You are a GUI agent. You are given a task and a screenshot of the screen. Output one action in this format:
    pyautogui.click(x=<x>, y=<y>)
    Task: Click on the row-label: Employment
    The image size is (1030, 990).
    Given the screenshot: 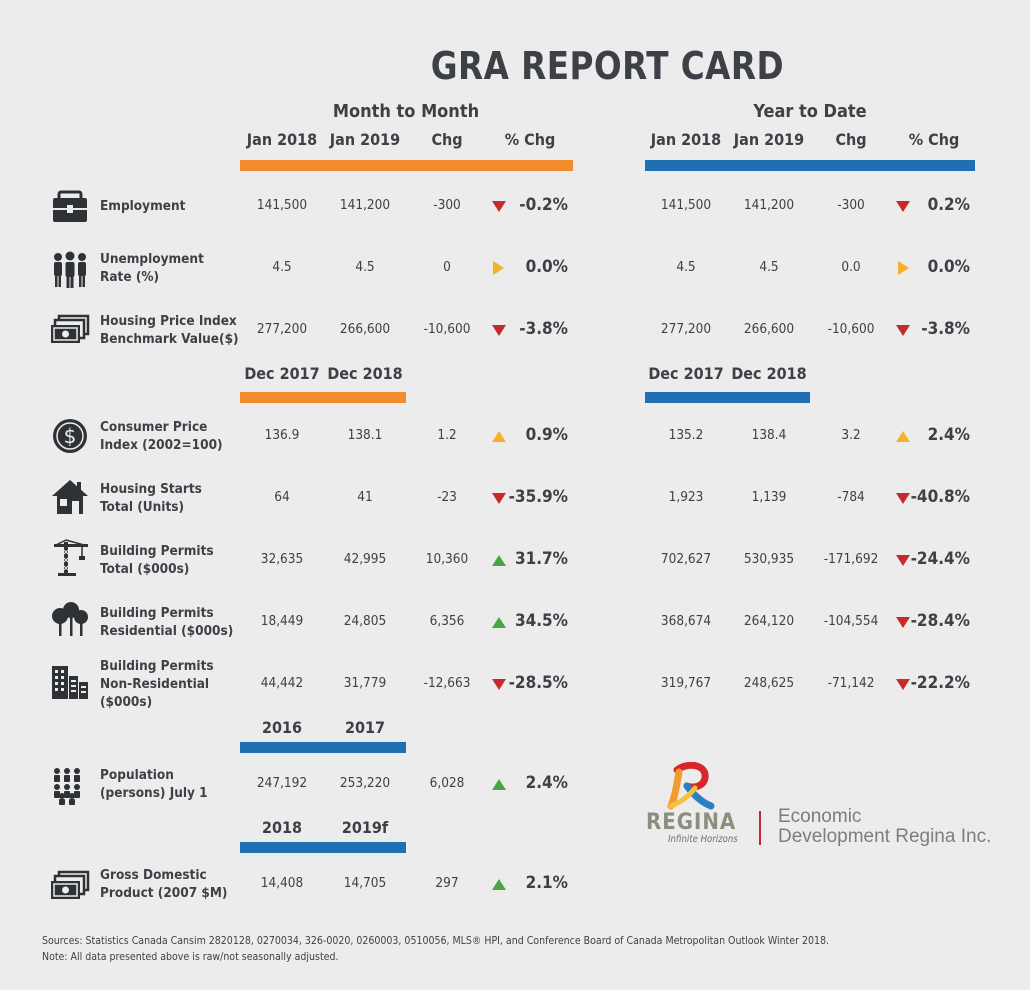 What is the action you would take?
    pyautogui.click(x=143, y=206)
    